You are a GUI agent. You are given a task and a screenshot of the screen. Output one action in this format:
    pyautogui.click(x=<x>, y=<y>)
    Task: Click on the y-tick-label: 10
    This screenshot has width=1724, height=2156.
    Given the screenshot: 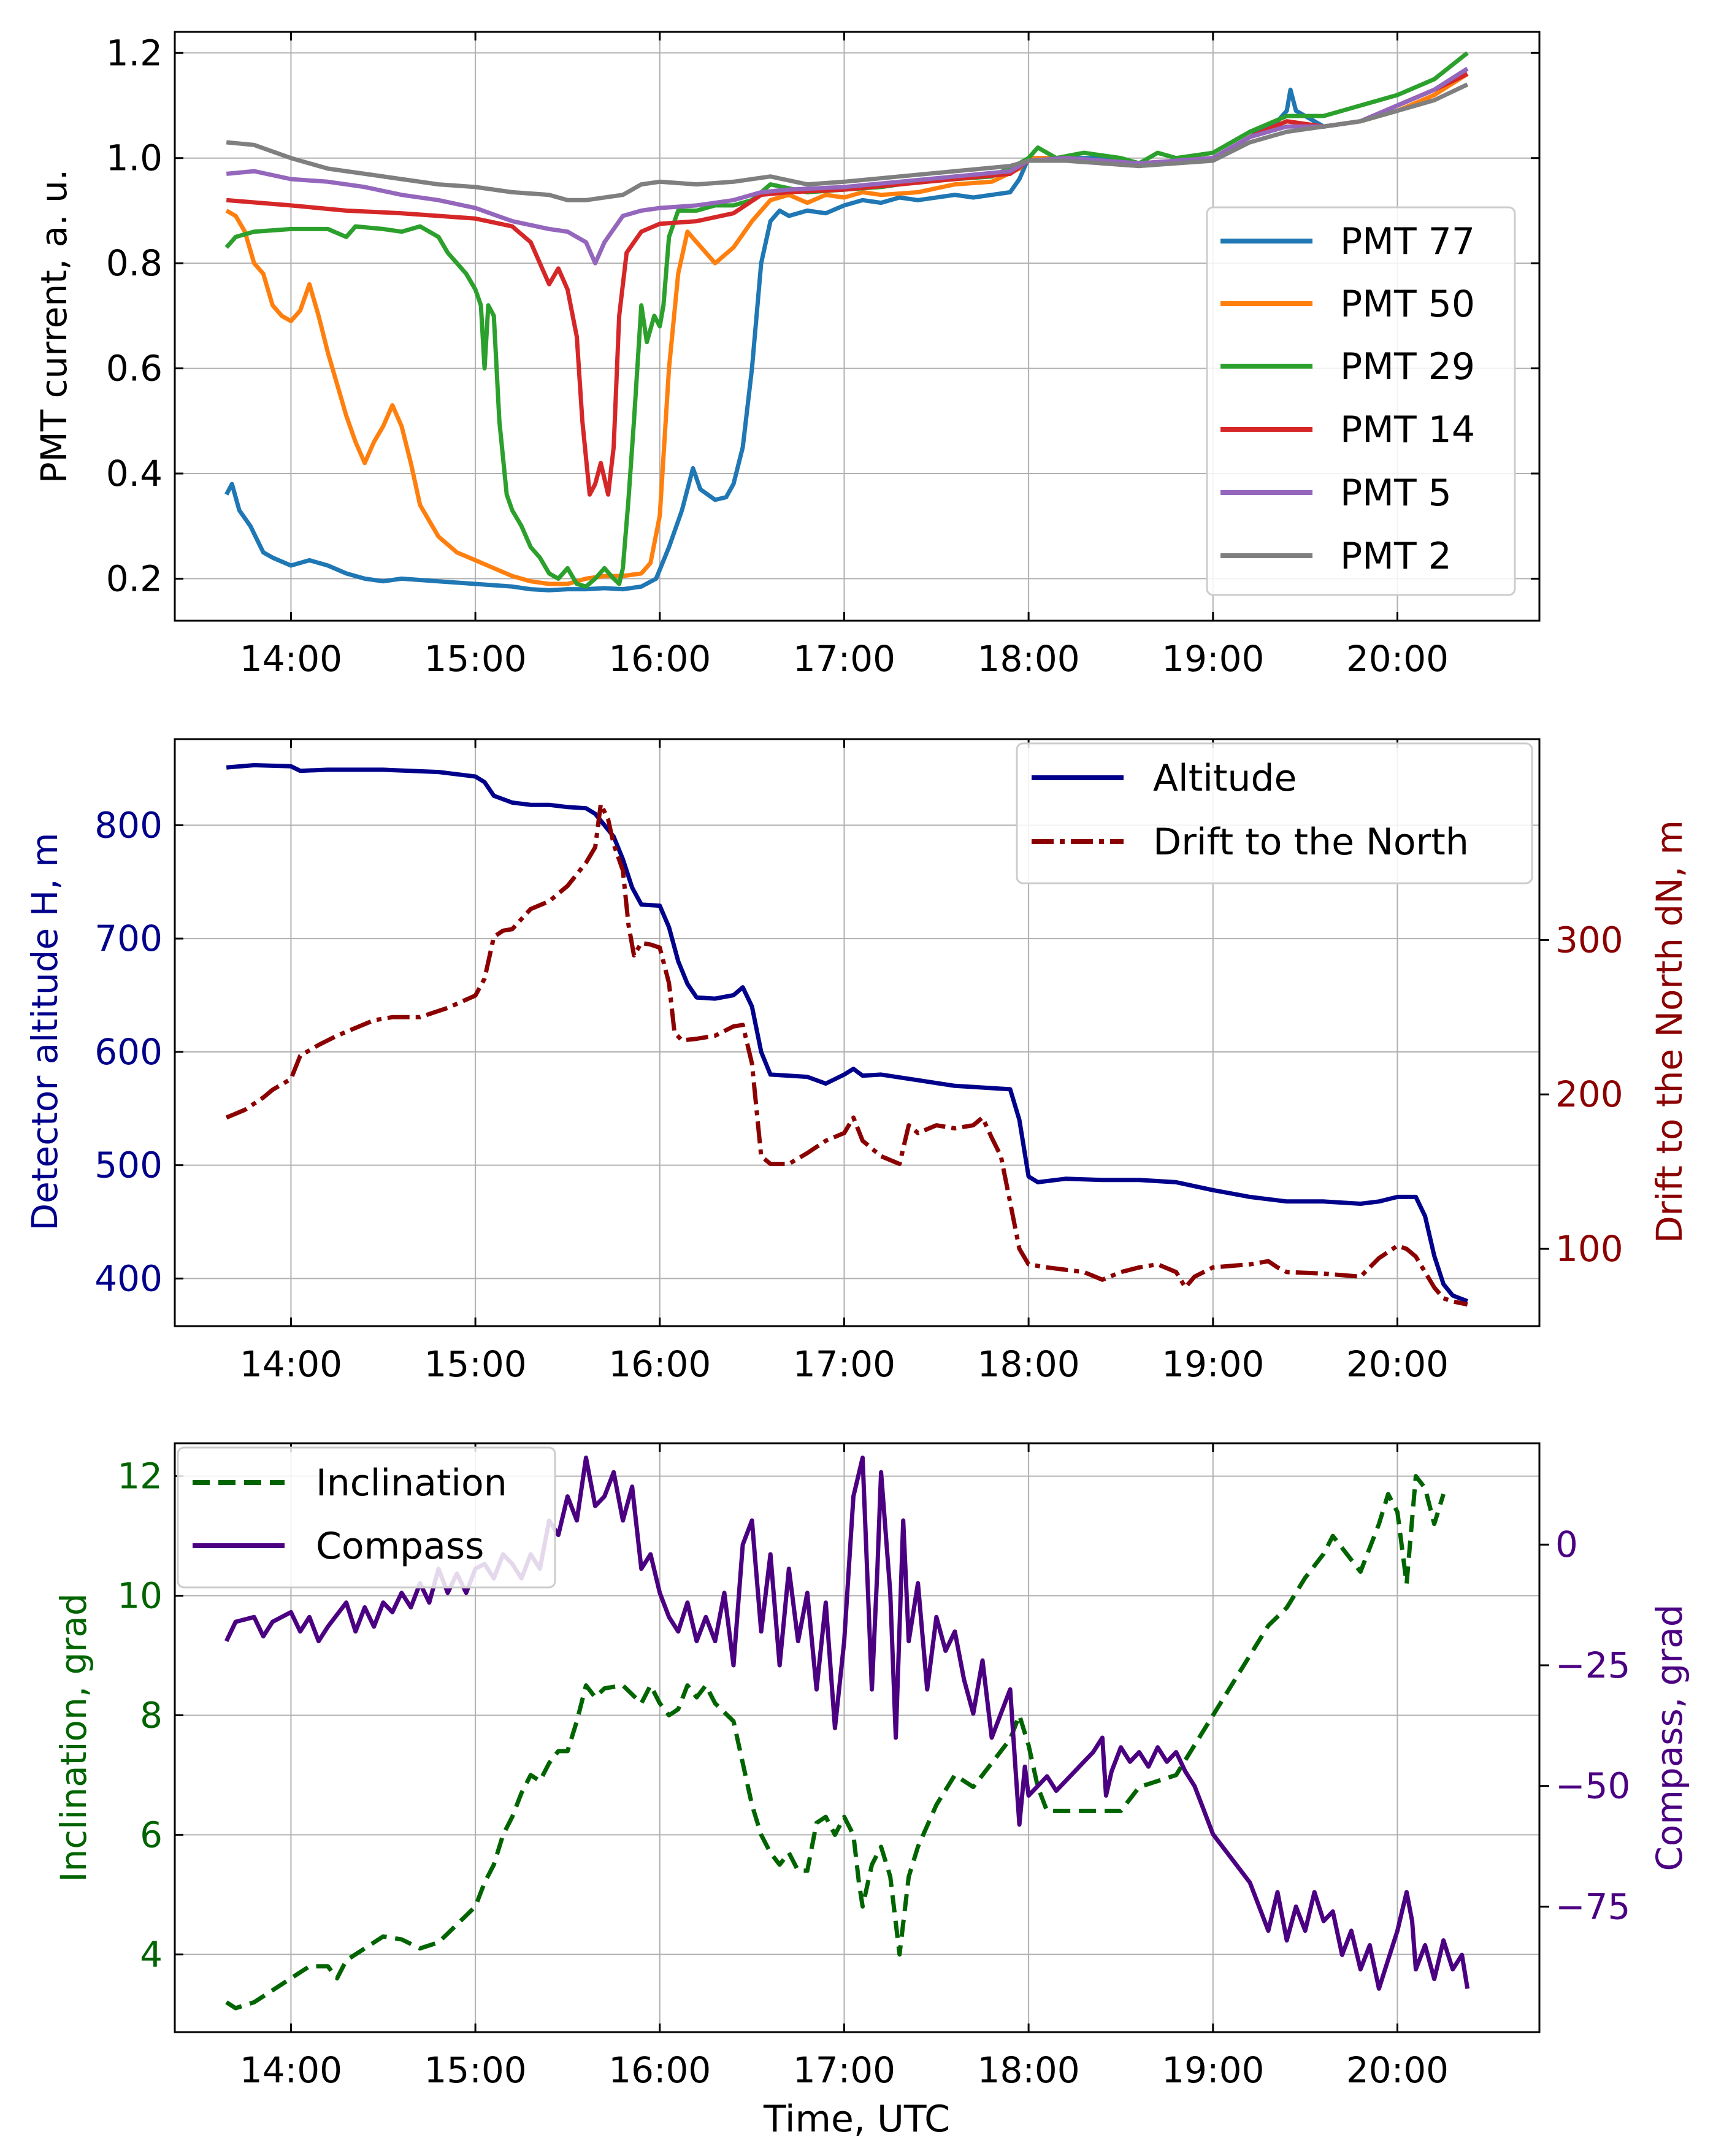 What is the action you would take?
    pyautogui.click(x=140, y=1596)
    